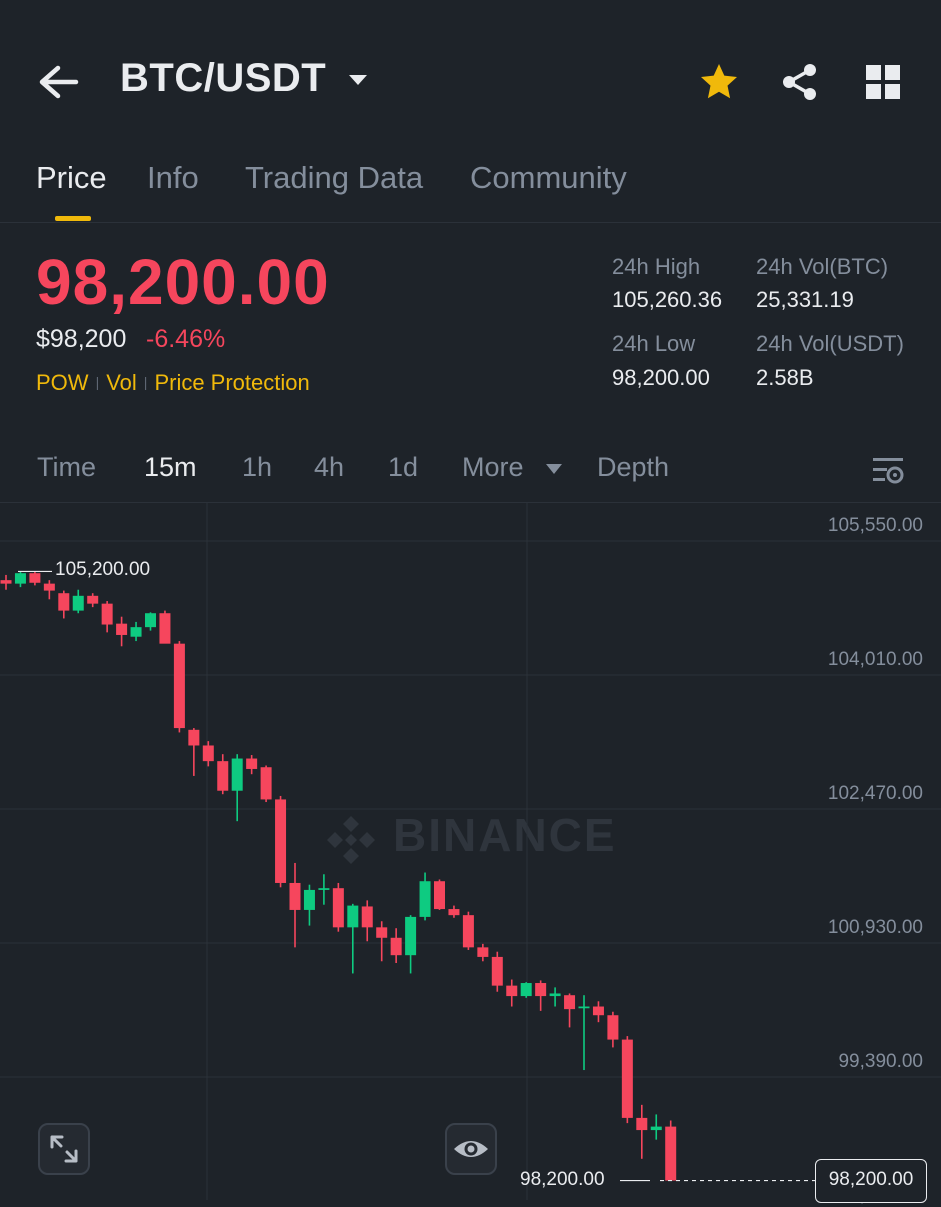 This screenshot has height=1207, width=941. Describe the element at coordinates (785, 377) in the screenshot. I see `stat-vol-usdt-value: 2.58B` at that location.